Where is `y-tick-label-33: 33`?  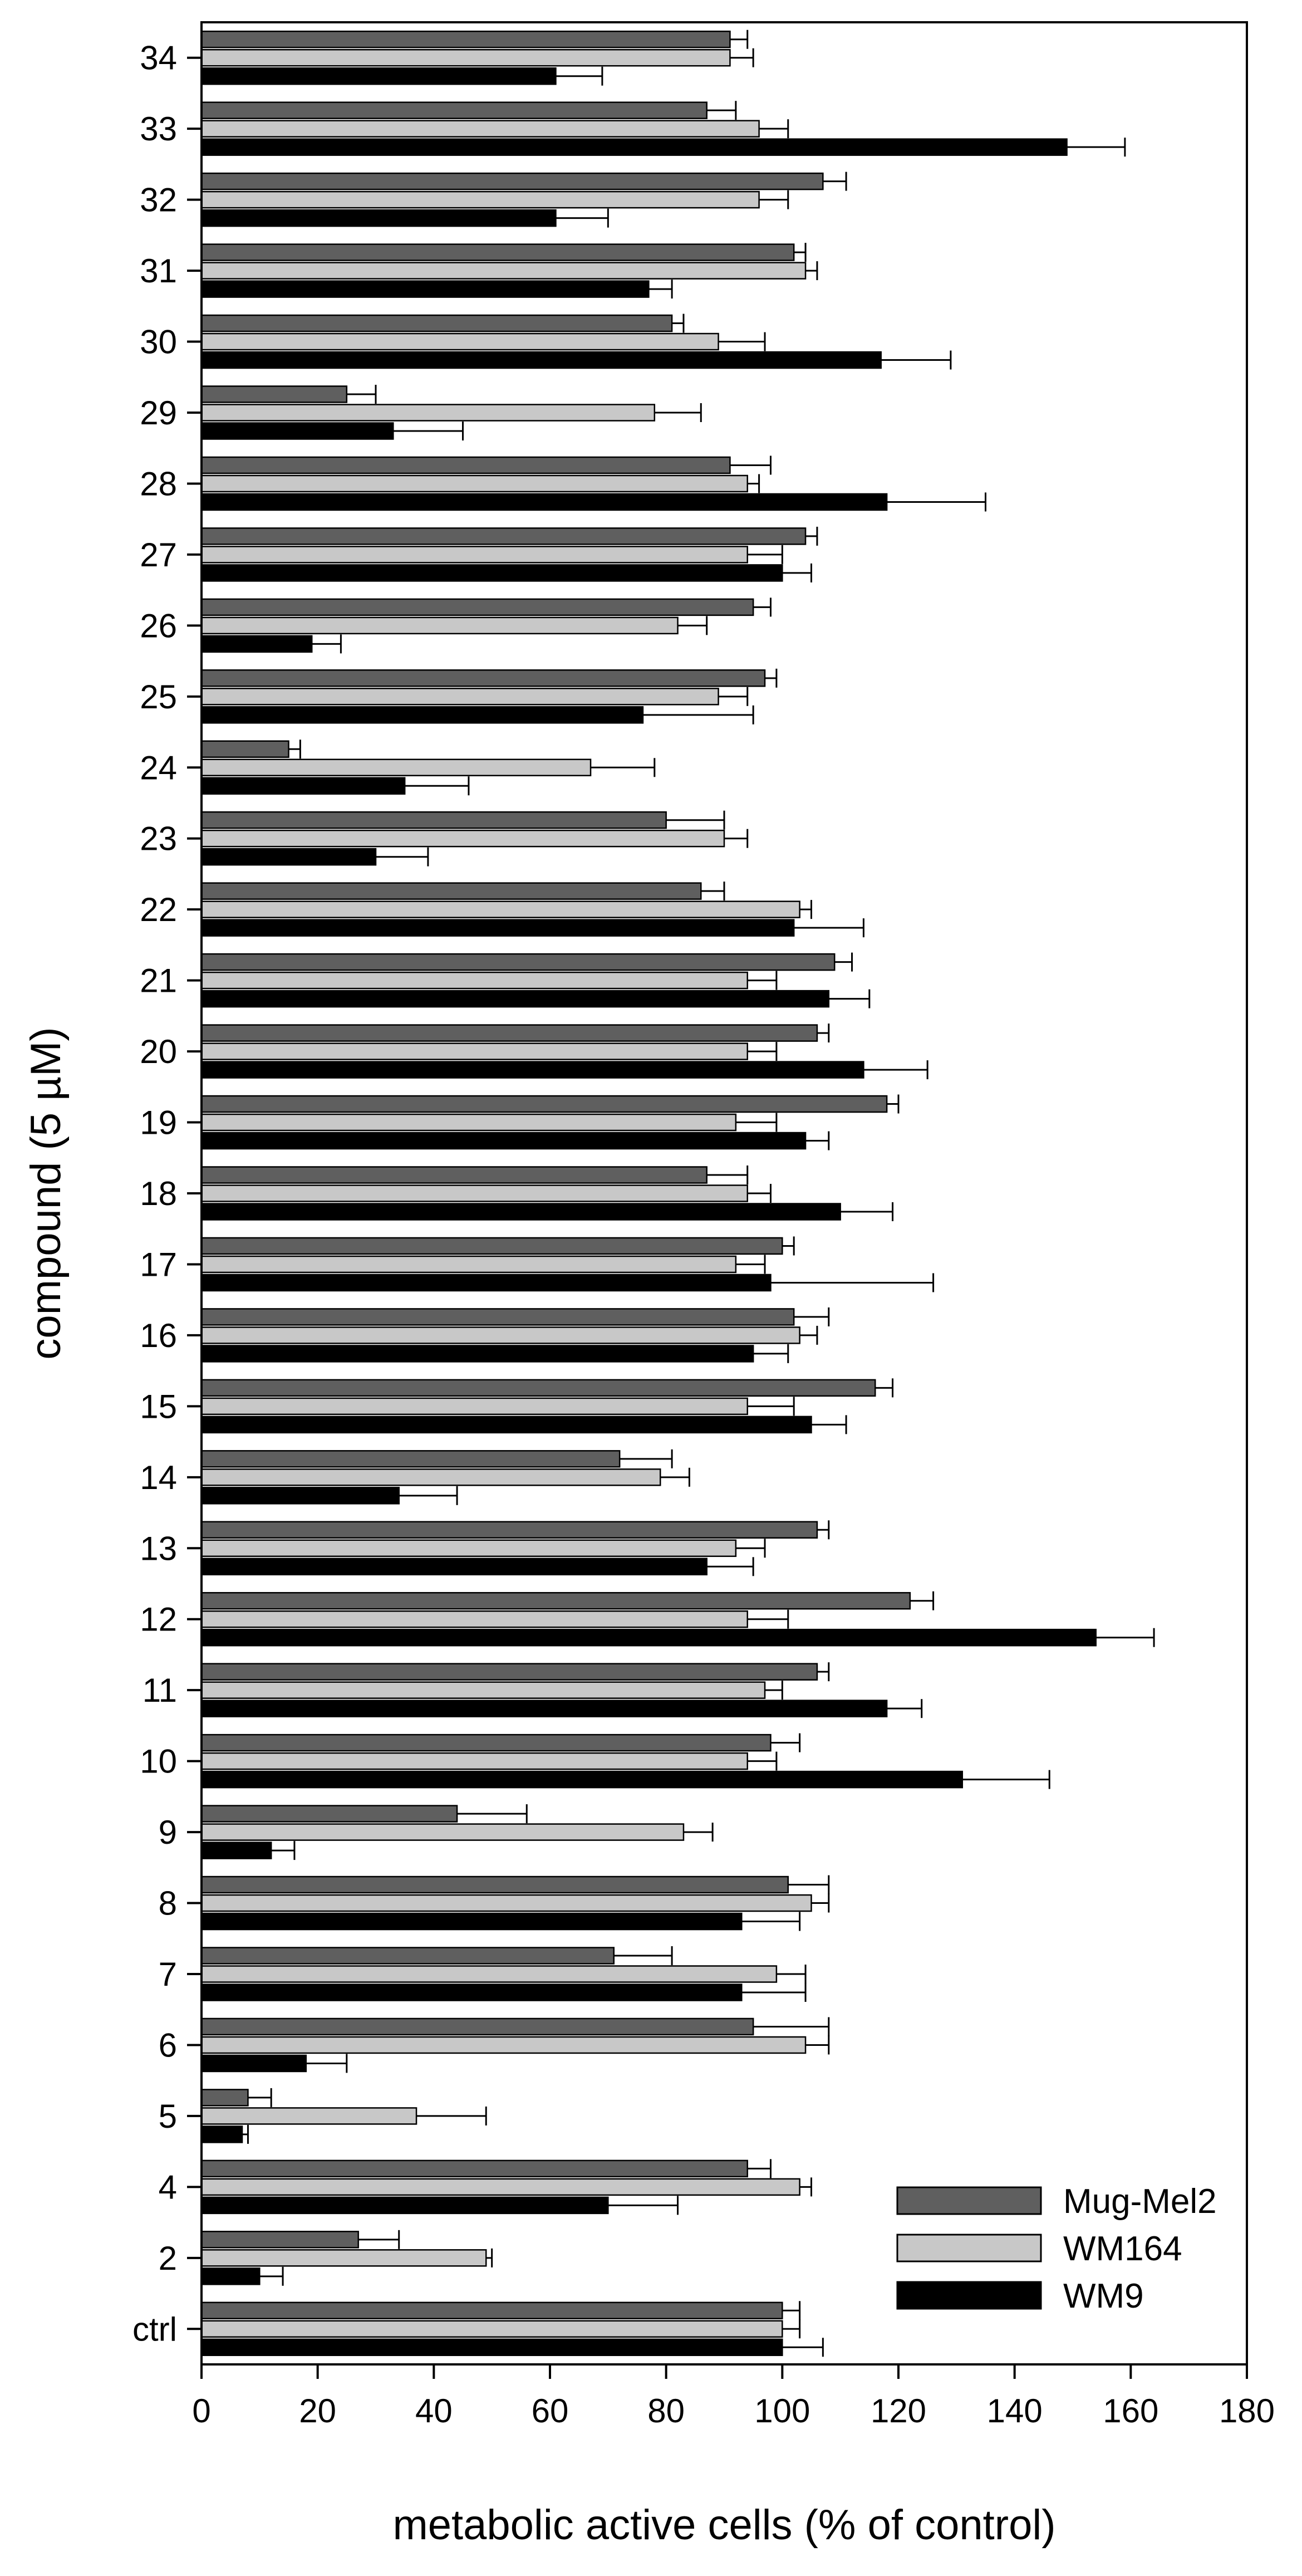
y-tick-label-33: 33 is located at coordinates (158, 129).